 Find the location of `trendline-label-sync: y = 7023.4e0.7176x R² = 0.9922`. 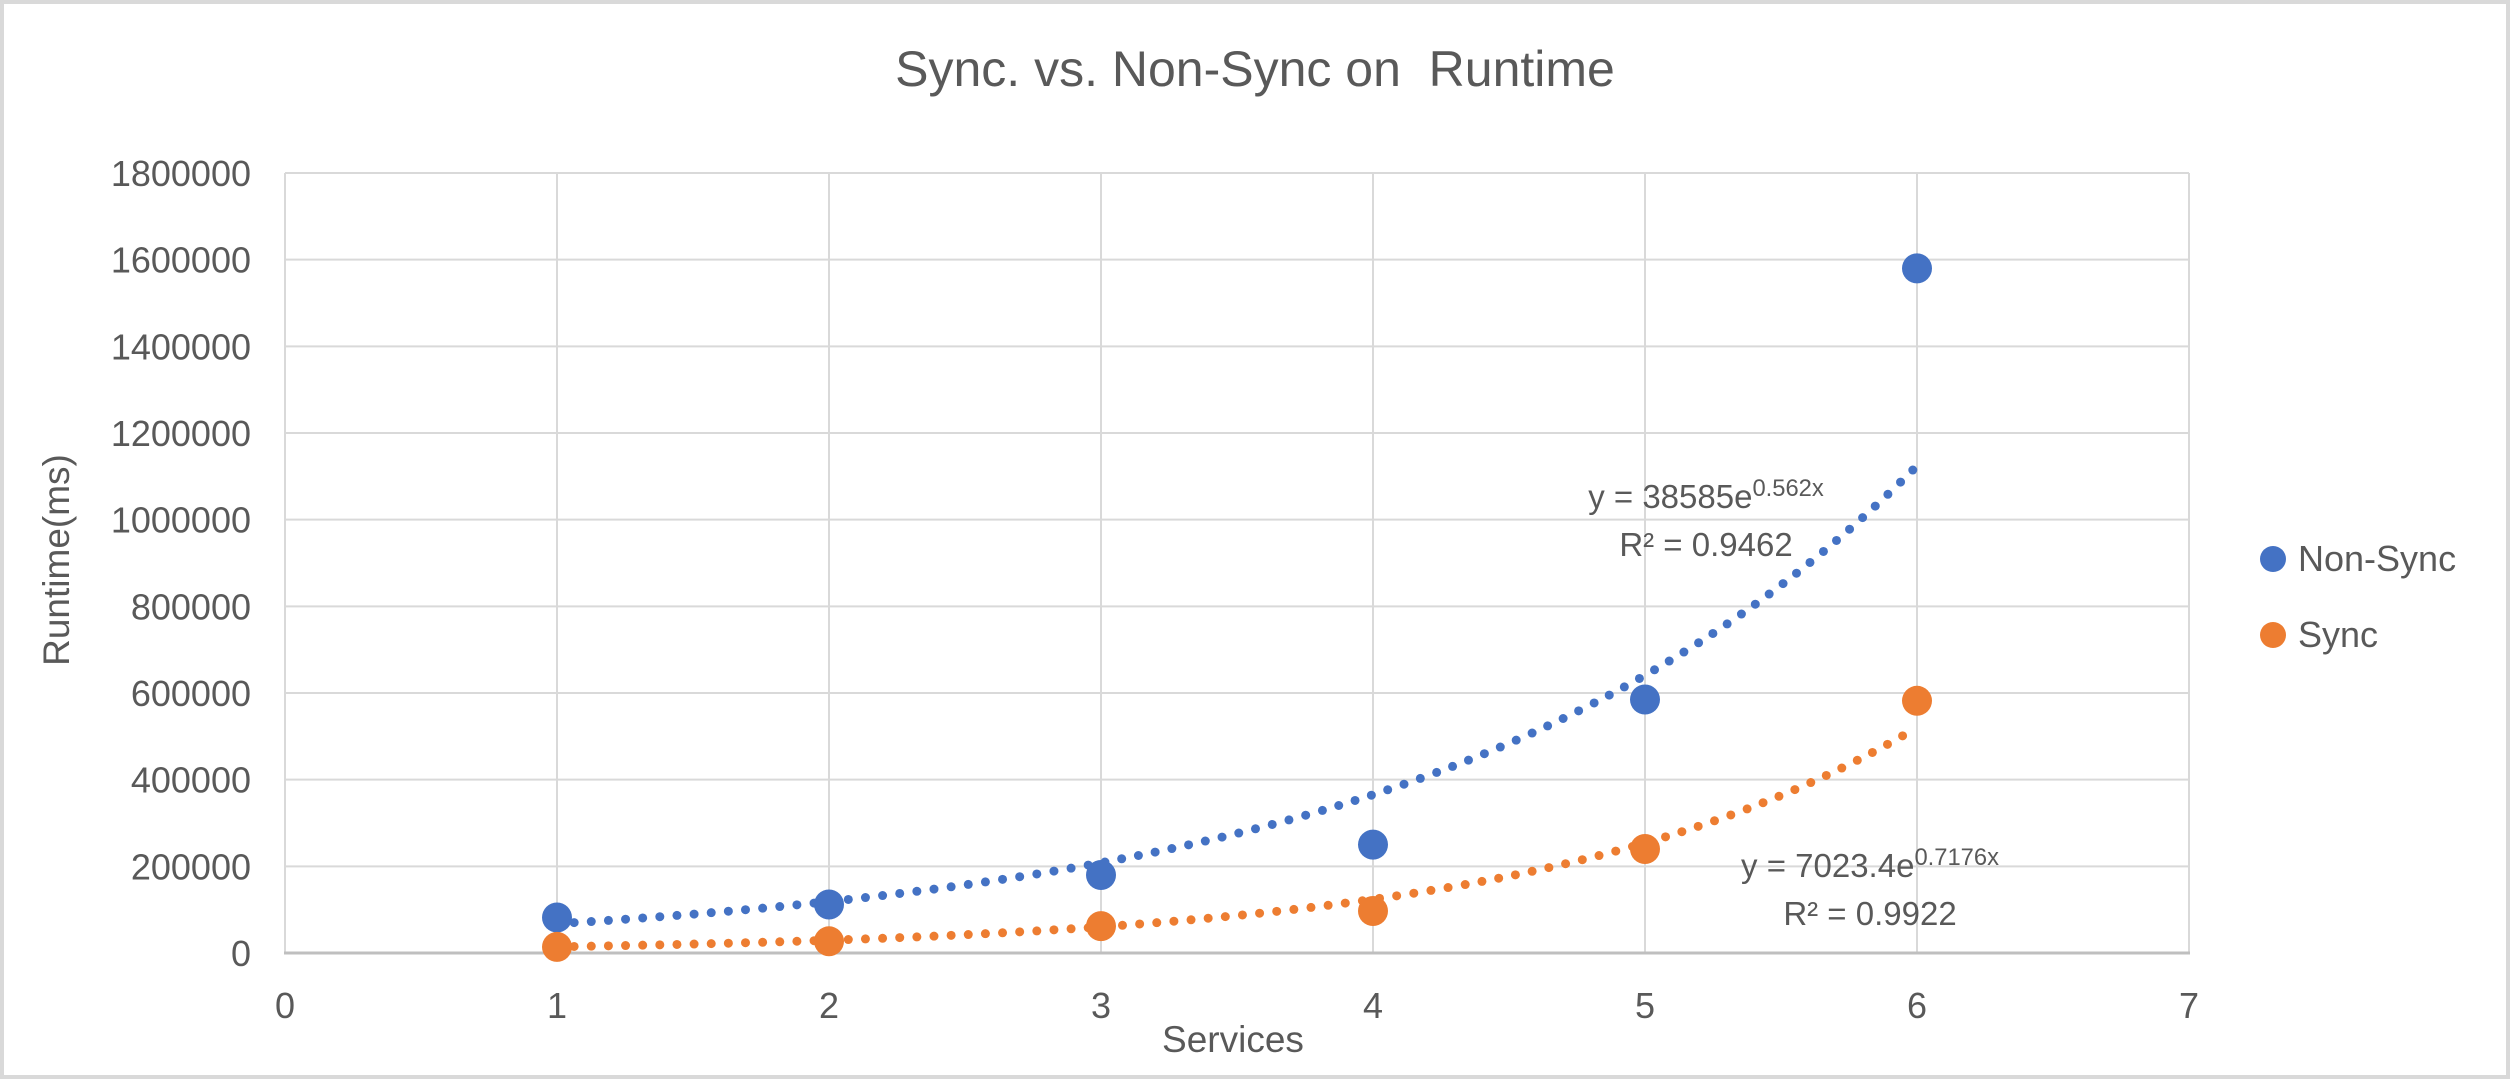

trendline-label-sync: y = 7023.4e0.7176x R² = 0.9922 is located at coordinates (1870, 890).